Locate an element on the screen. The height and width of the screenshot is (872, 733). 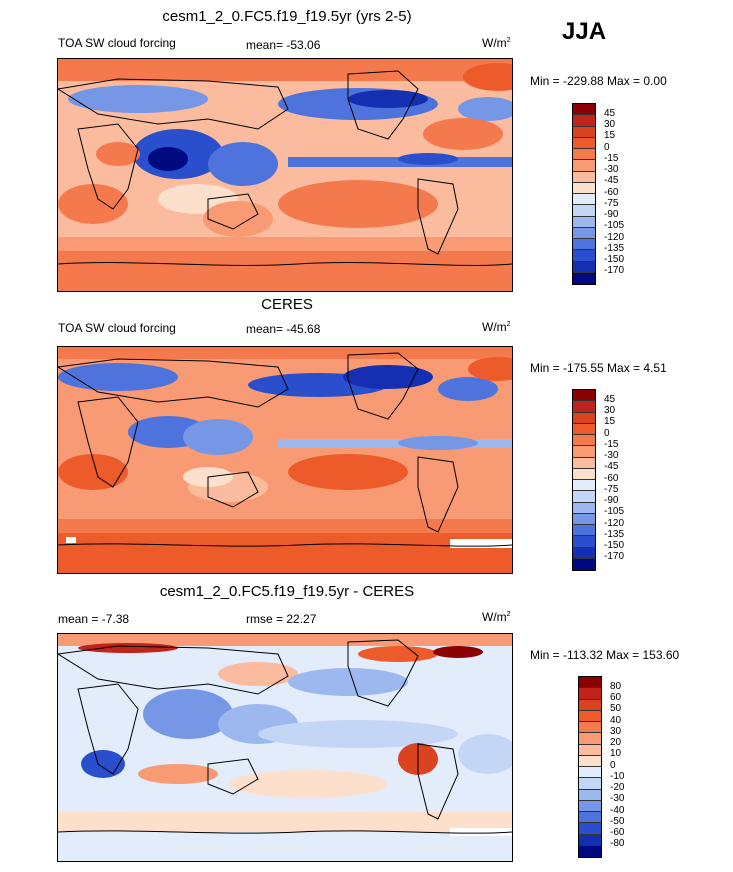
colorbar-tick: 40 is located at coordinates (616, 720).